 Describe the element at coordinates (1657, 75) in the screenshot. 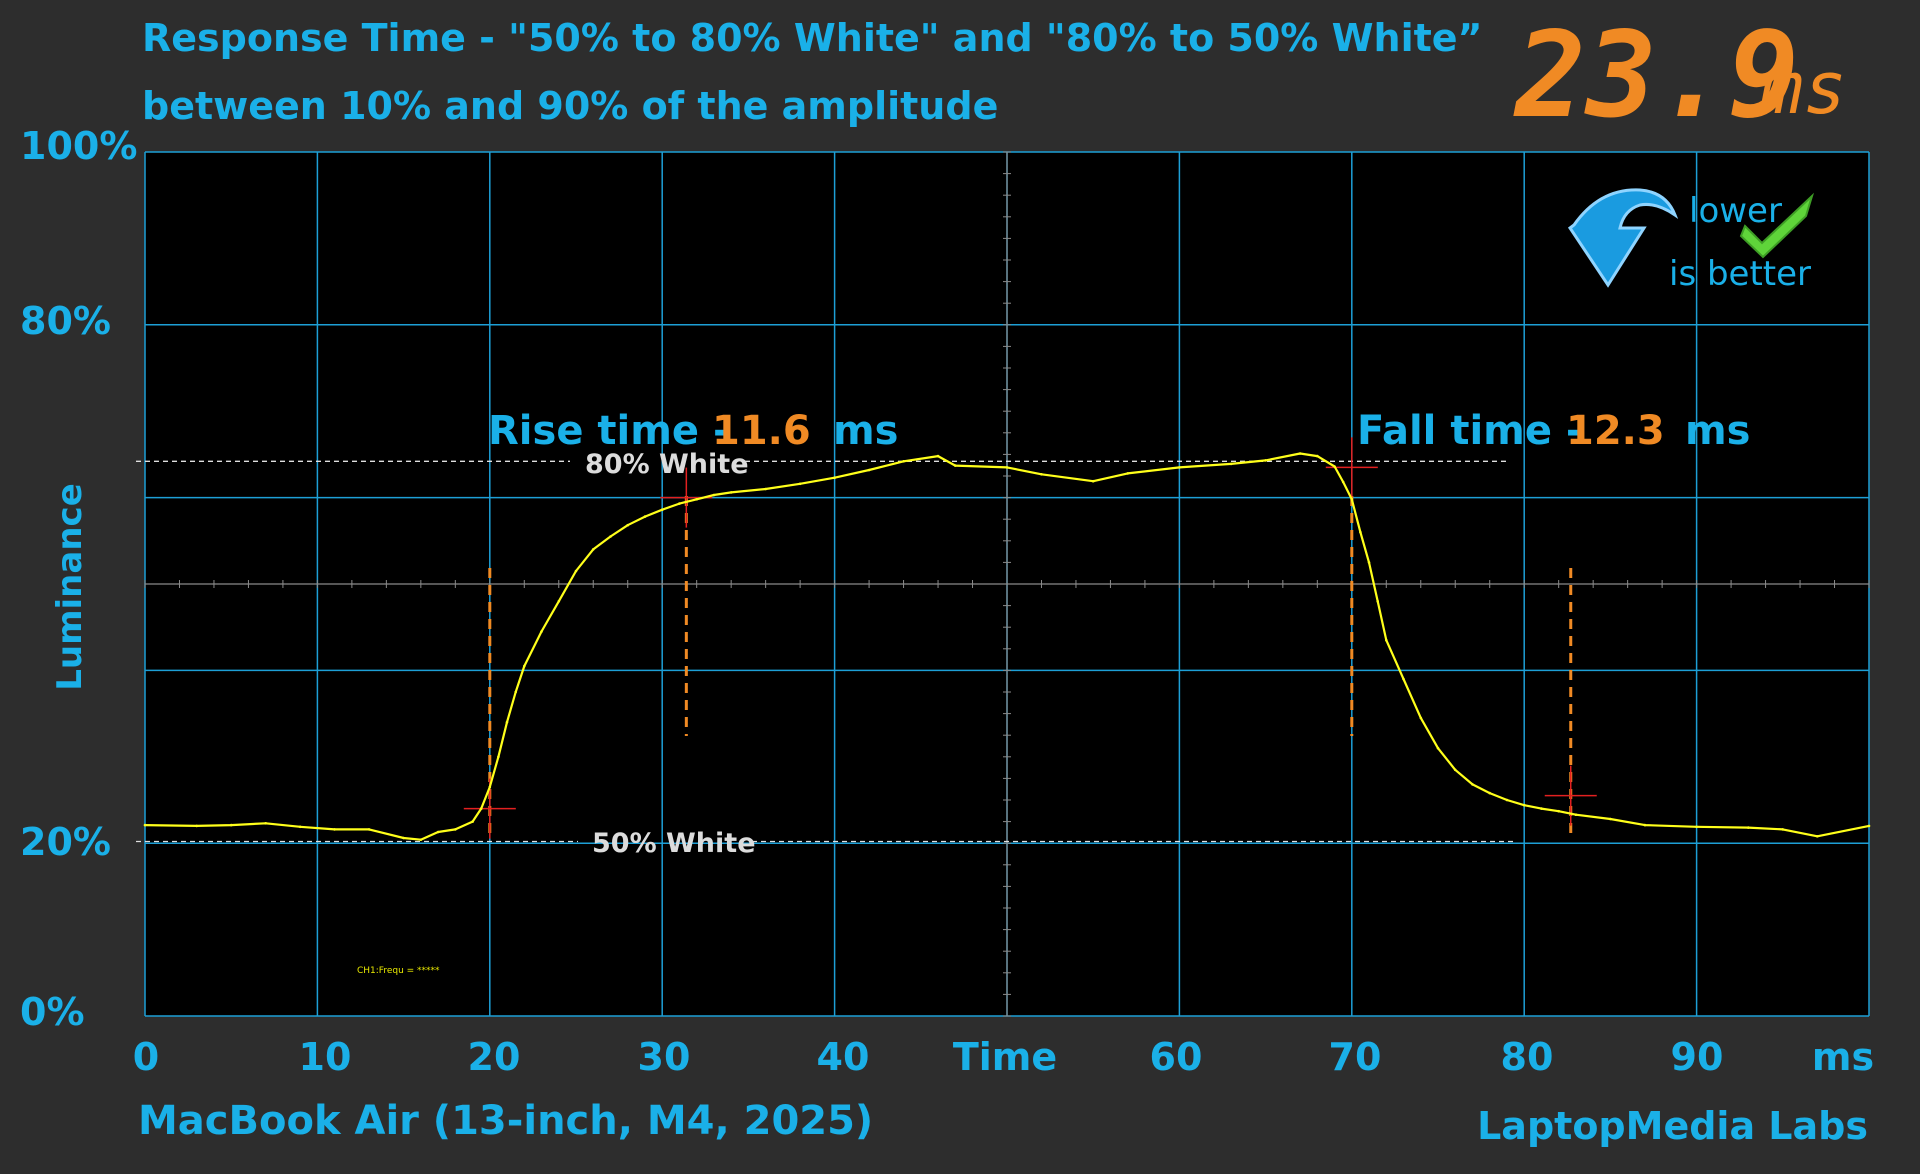

I see `total-response-time: 23.9` at that location.